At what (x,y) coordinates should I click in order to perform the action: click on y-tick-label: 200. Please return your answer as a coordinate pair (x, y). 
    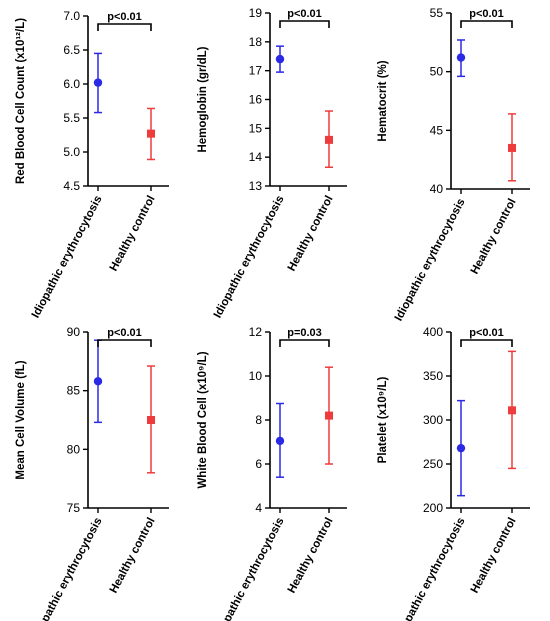
    Looking at the image, I should click on (433, 508).